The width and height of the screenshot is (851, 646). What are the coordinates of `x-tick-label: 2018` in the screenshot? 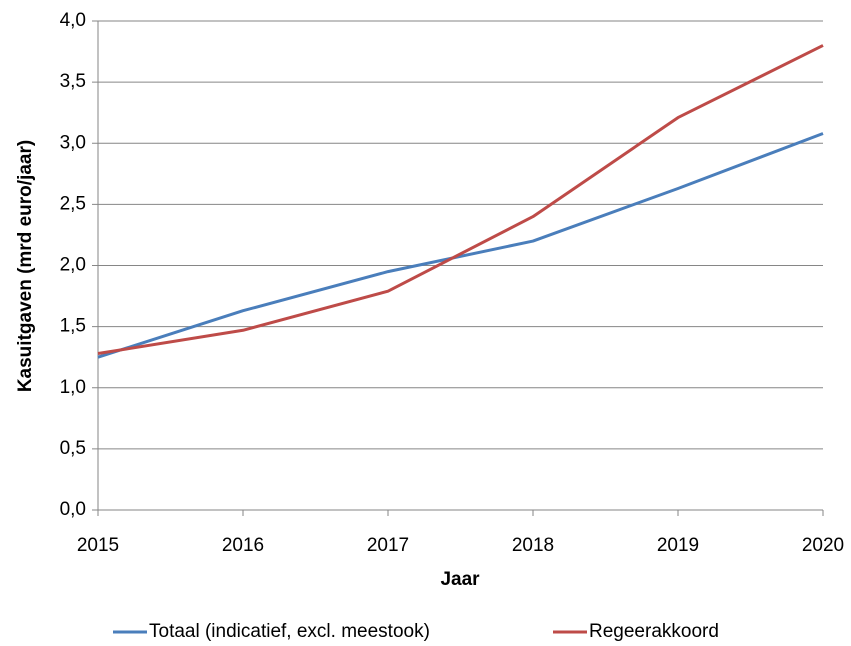 It's located at (533, 545).